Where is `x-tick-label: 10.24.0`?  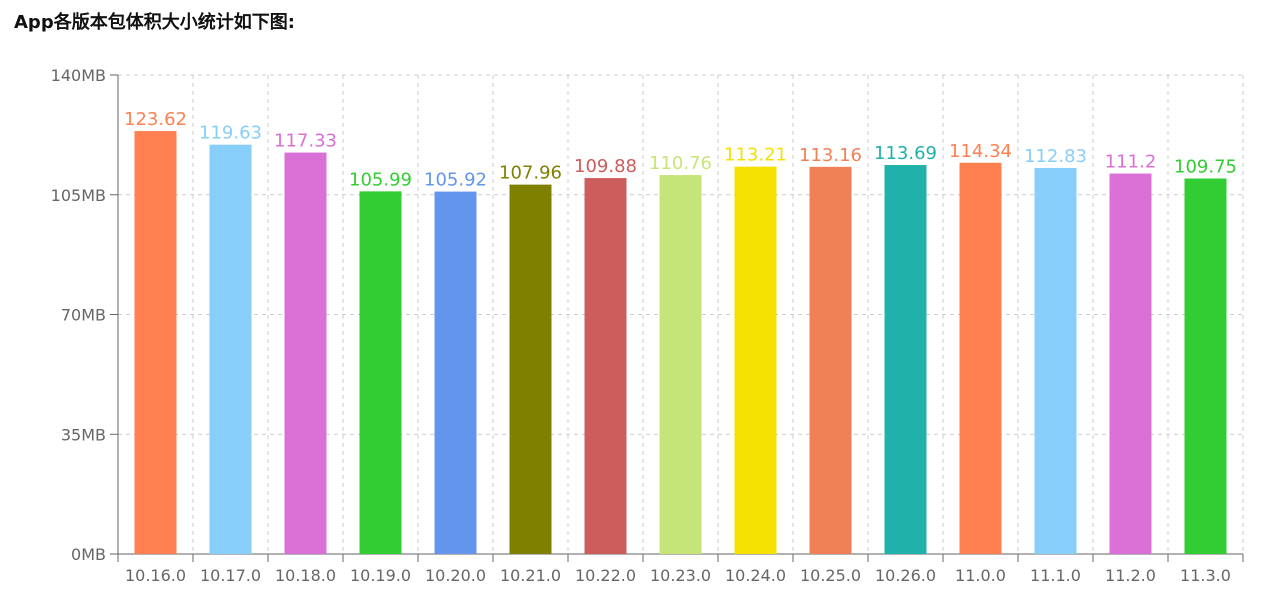
x-tick-label: 10.24.0 is located at coordinates (755, 575).